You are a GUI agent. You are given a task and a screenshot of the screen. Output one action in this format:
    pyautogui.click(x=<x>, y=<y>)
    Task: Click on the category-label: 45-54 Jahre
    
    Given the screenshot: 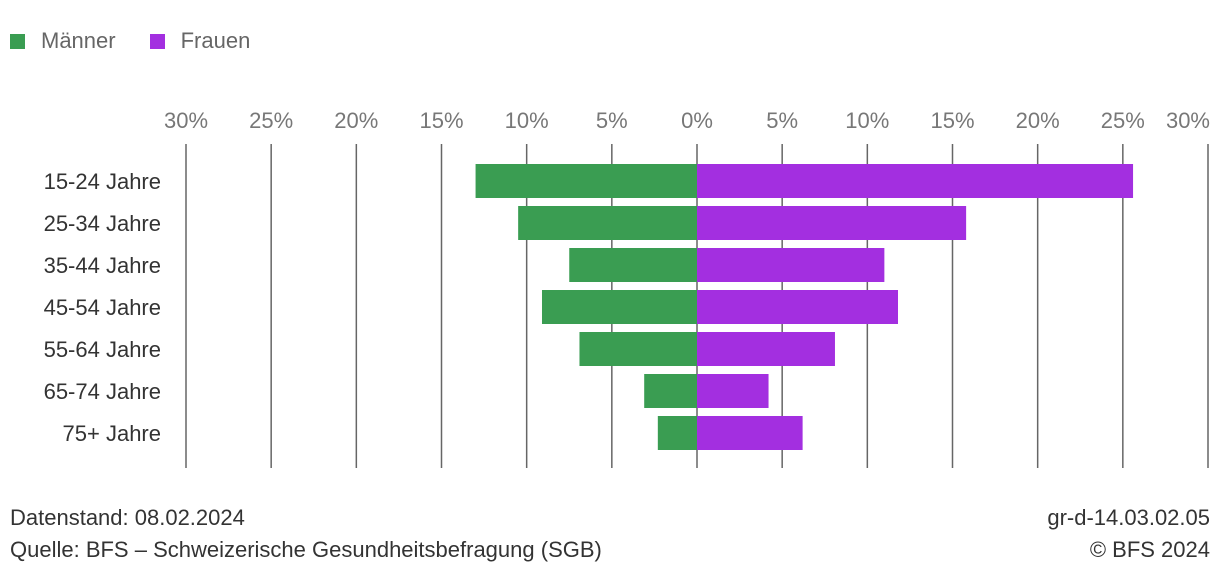 What is the action you would take?
    pyautogui.click(x=102, y=307)
    